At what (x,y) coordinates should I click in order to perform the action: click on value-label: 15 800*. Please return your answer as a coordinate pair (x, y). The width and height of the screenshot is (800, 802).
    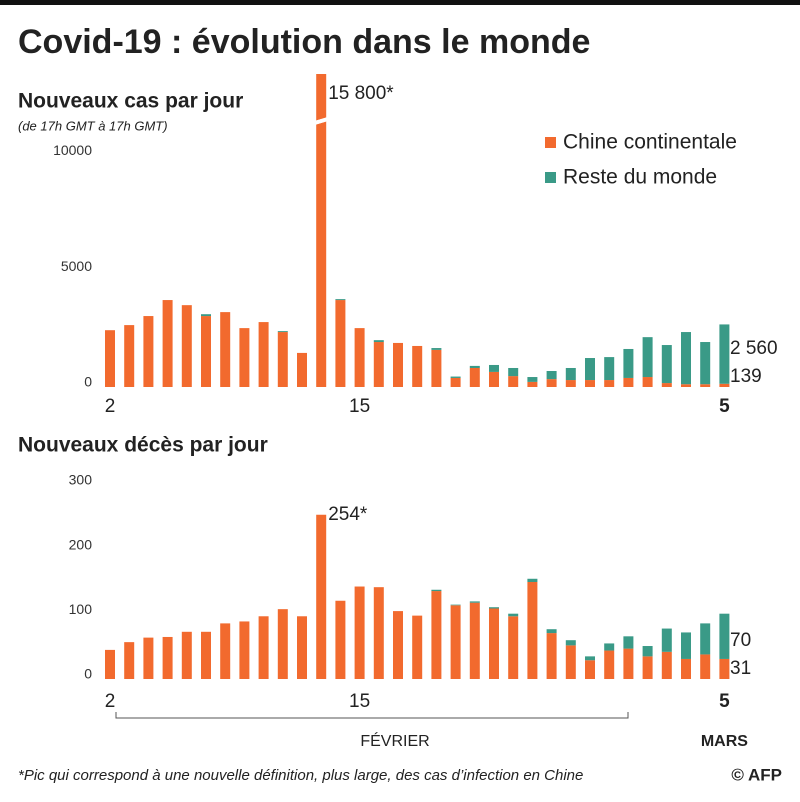
    Looking at the image, I should click on (361, 93).